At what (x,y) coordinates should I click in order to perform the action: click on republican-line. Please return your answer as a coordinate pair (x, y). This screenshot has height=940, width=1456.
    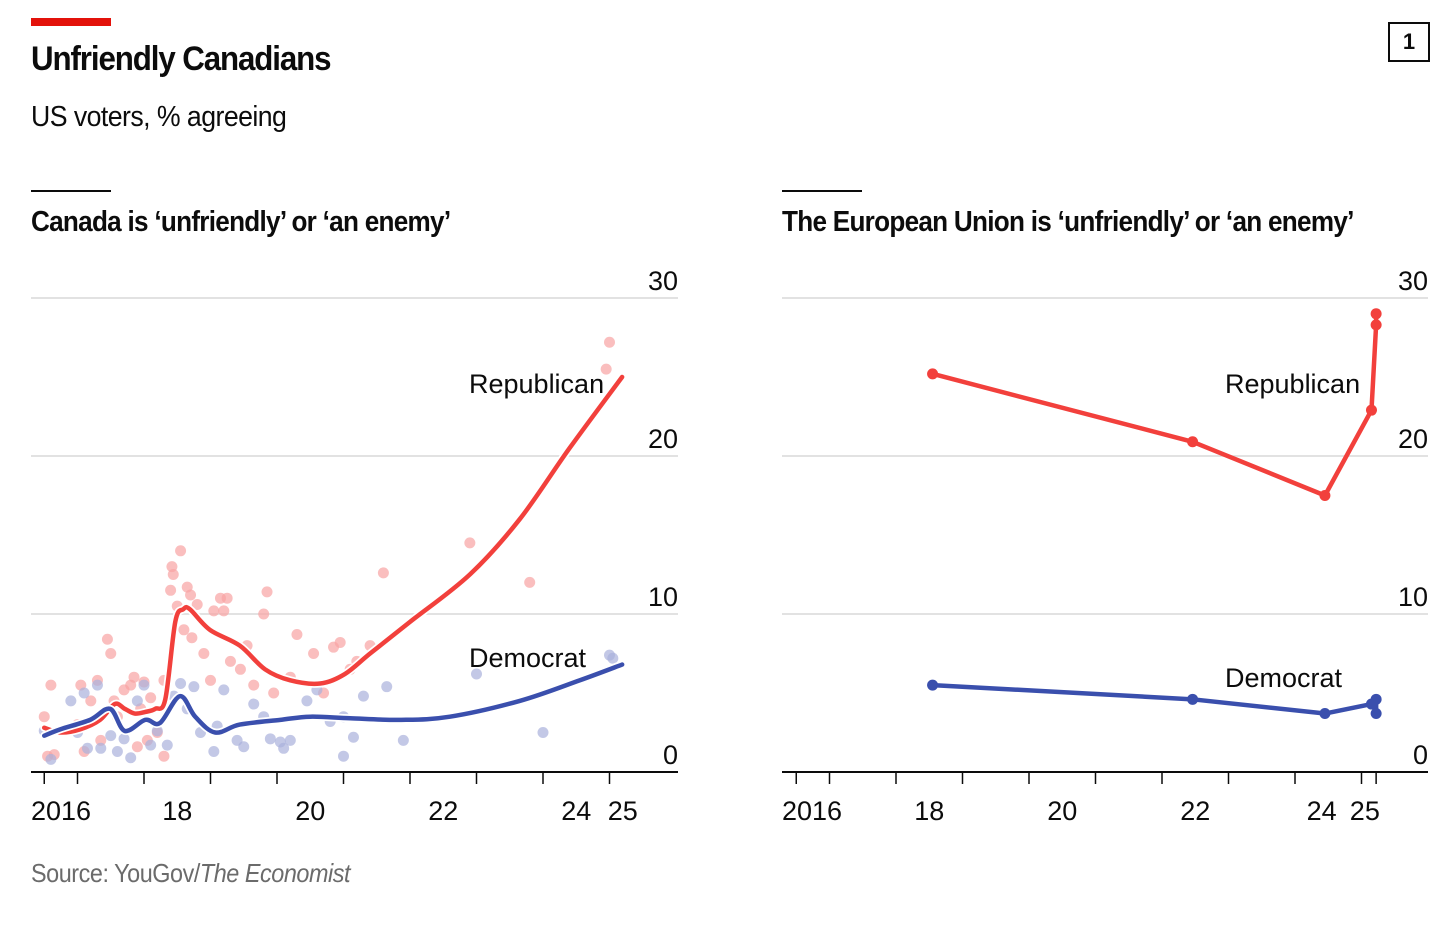
    Looking at the image, I should click on (1155, 405).